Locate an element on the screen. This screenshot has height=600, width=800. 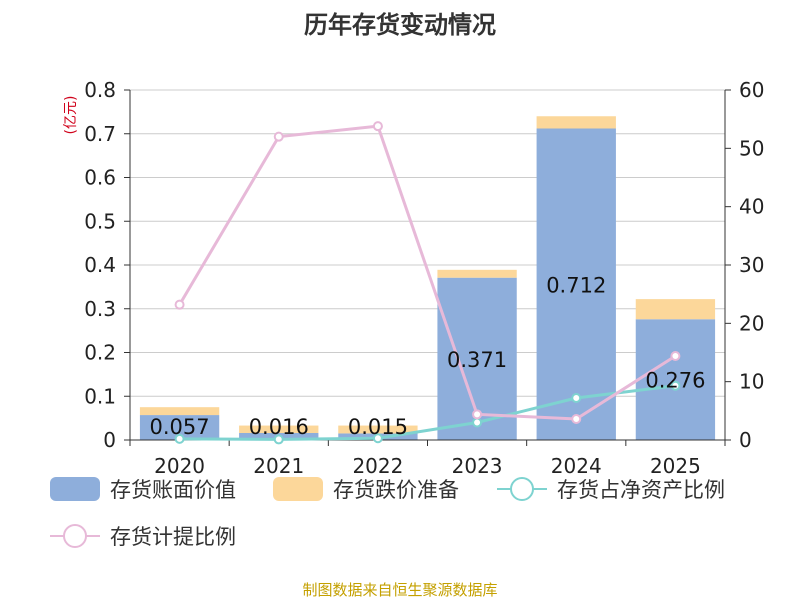
right-axis-tick-label: 50 is located at coordinates (751, 148).